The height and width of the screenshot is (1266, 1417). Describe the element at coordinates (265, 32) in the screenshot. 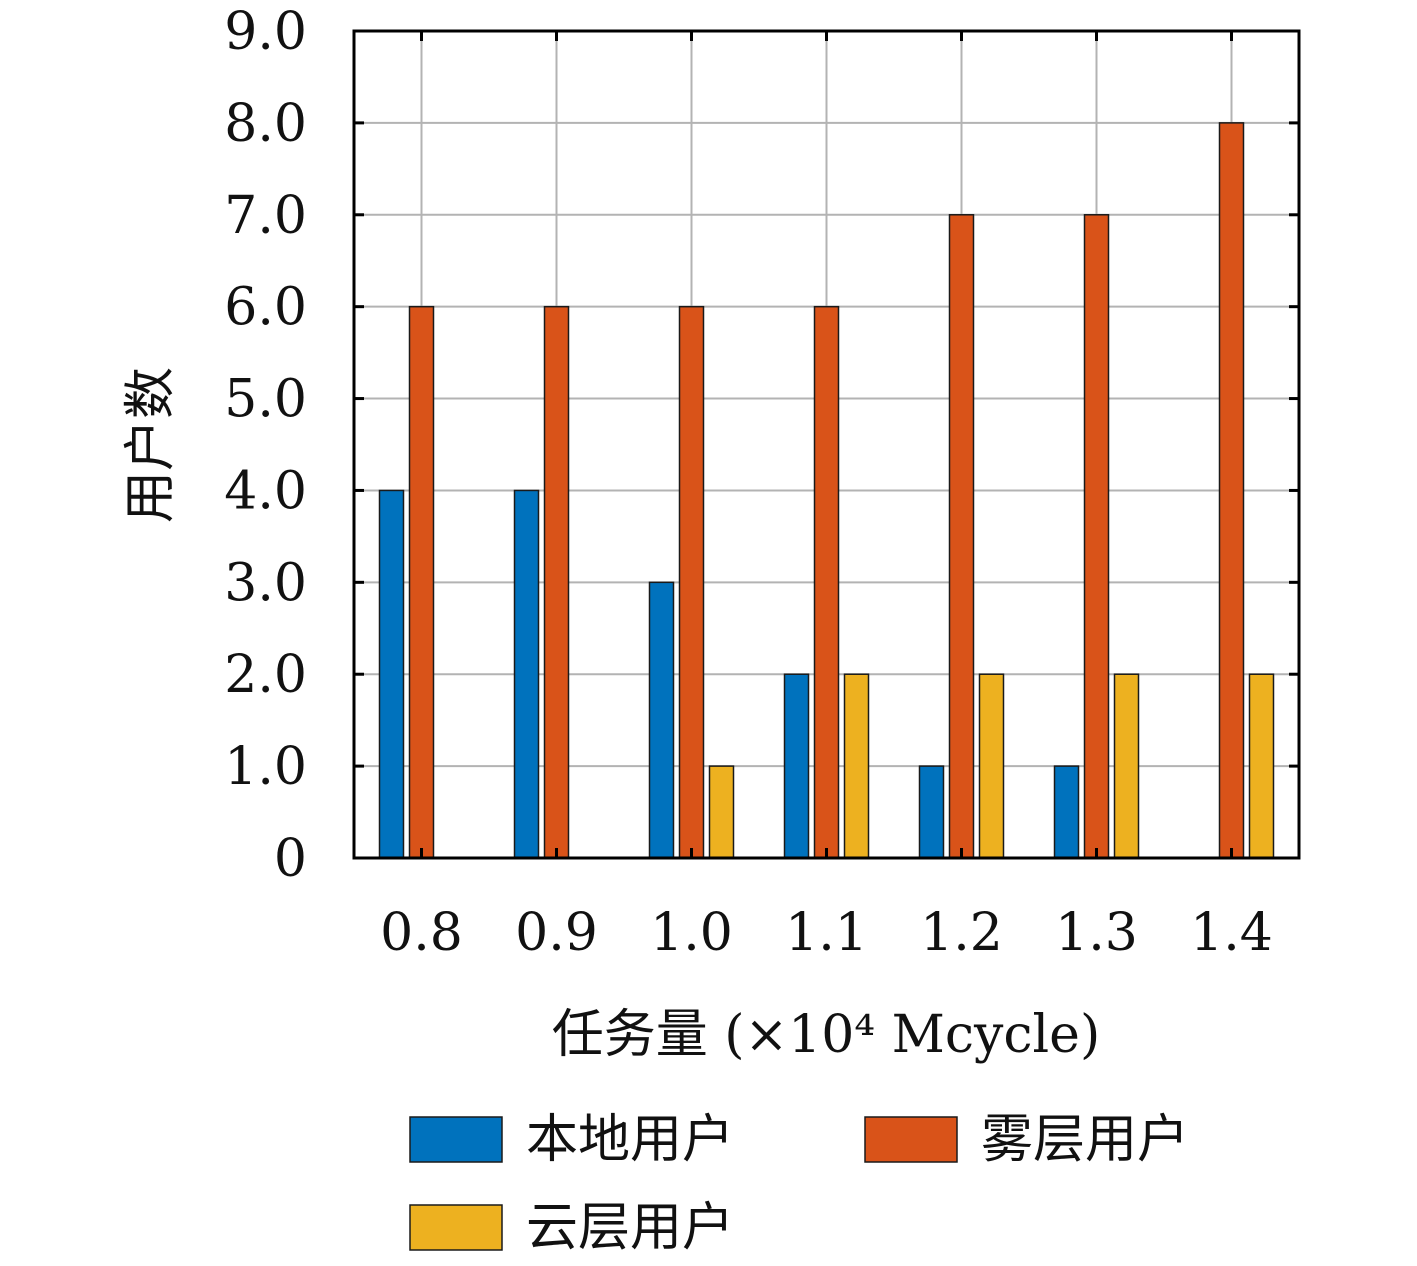

I see `y-tick-label: 9.0` at that location.